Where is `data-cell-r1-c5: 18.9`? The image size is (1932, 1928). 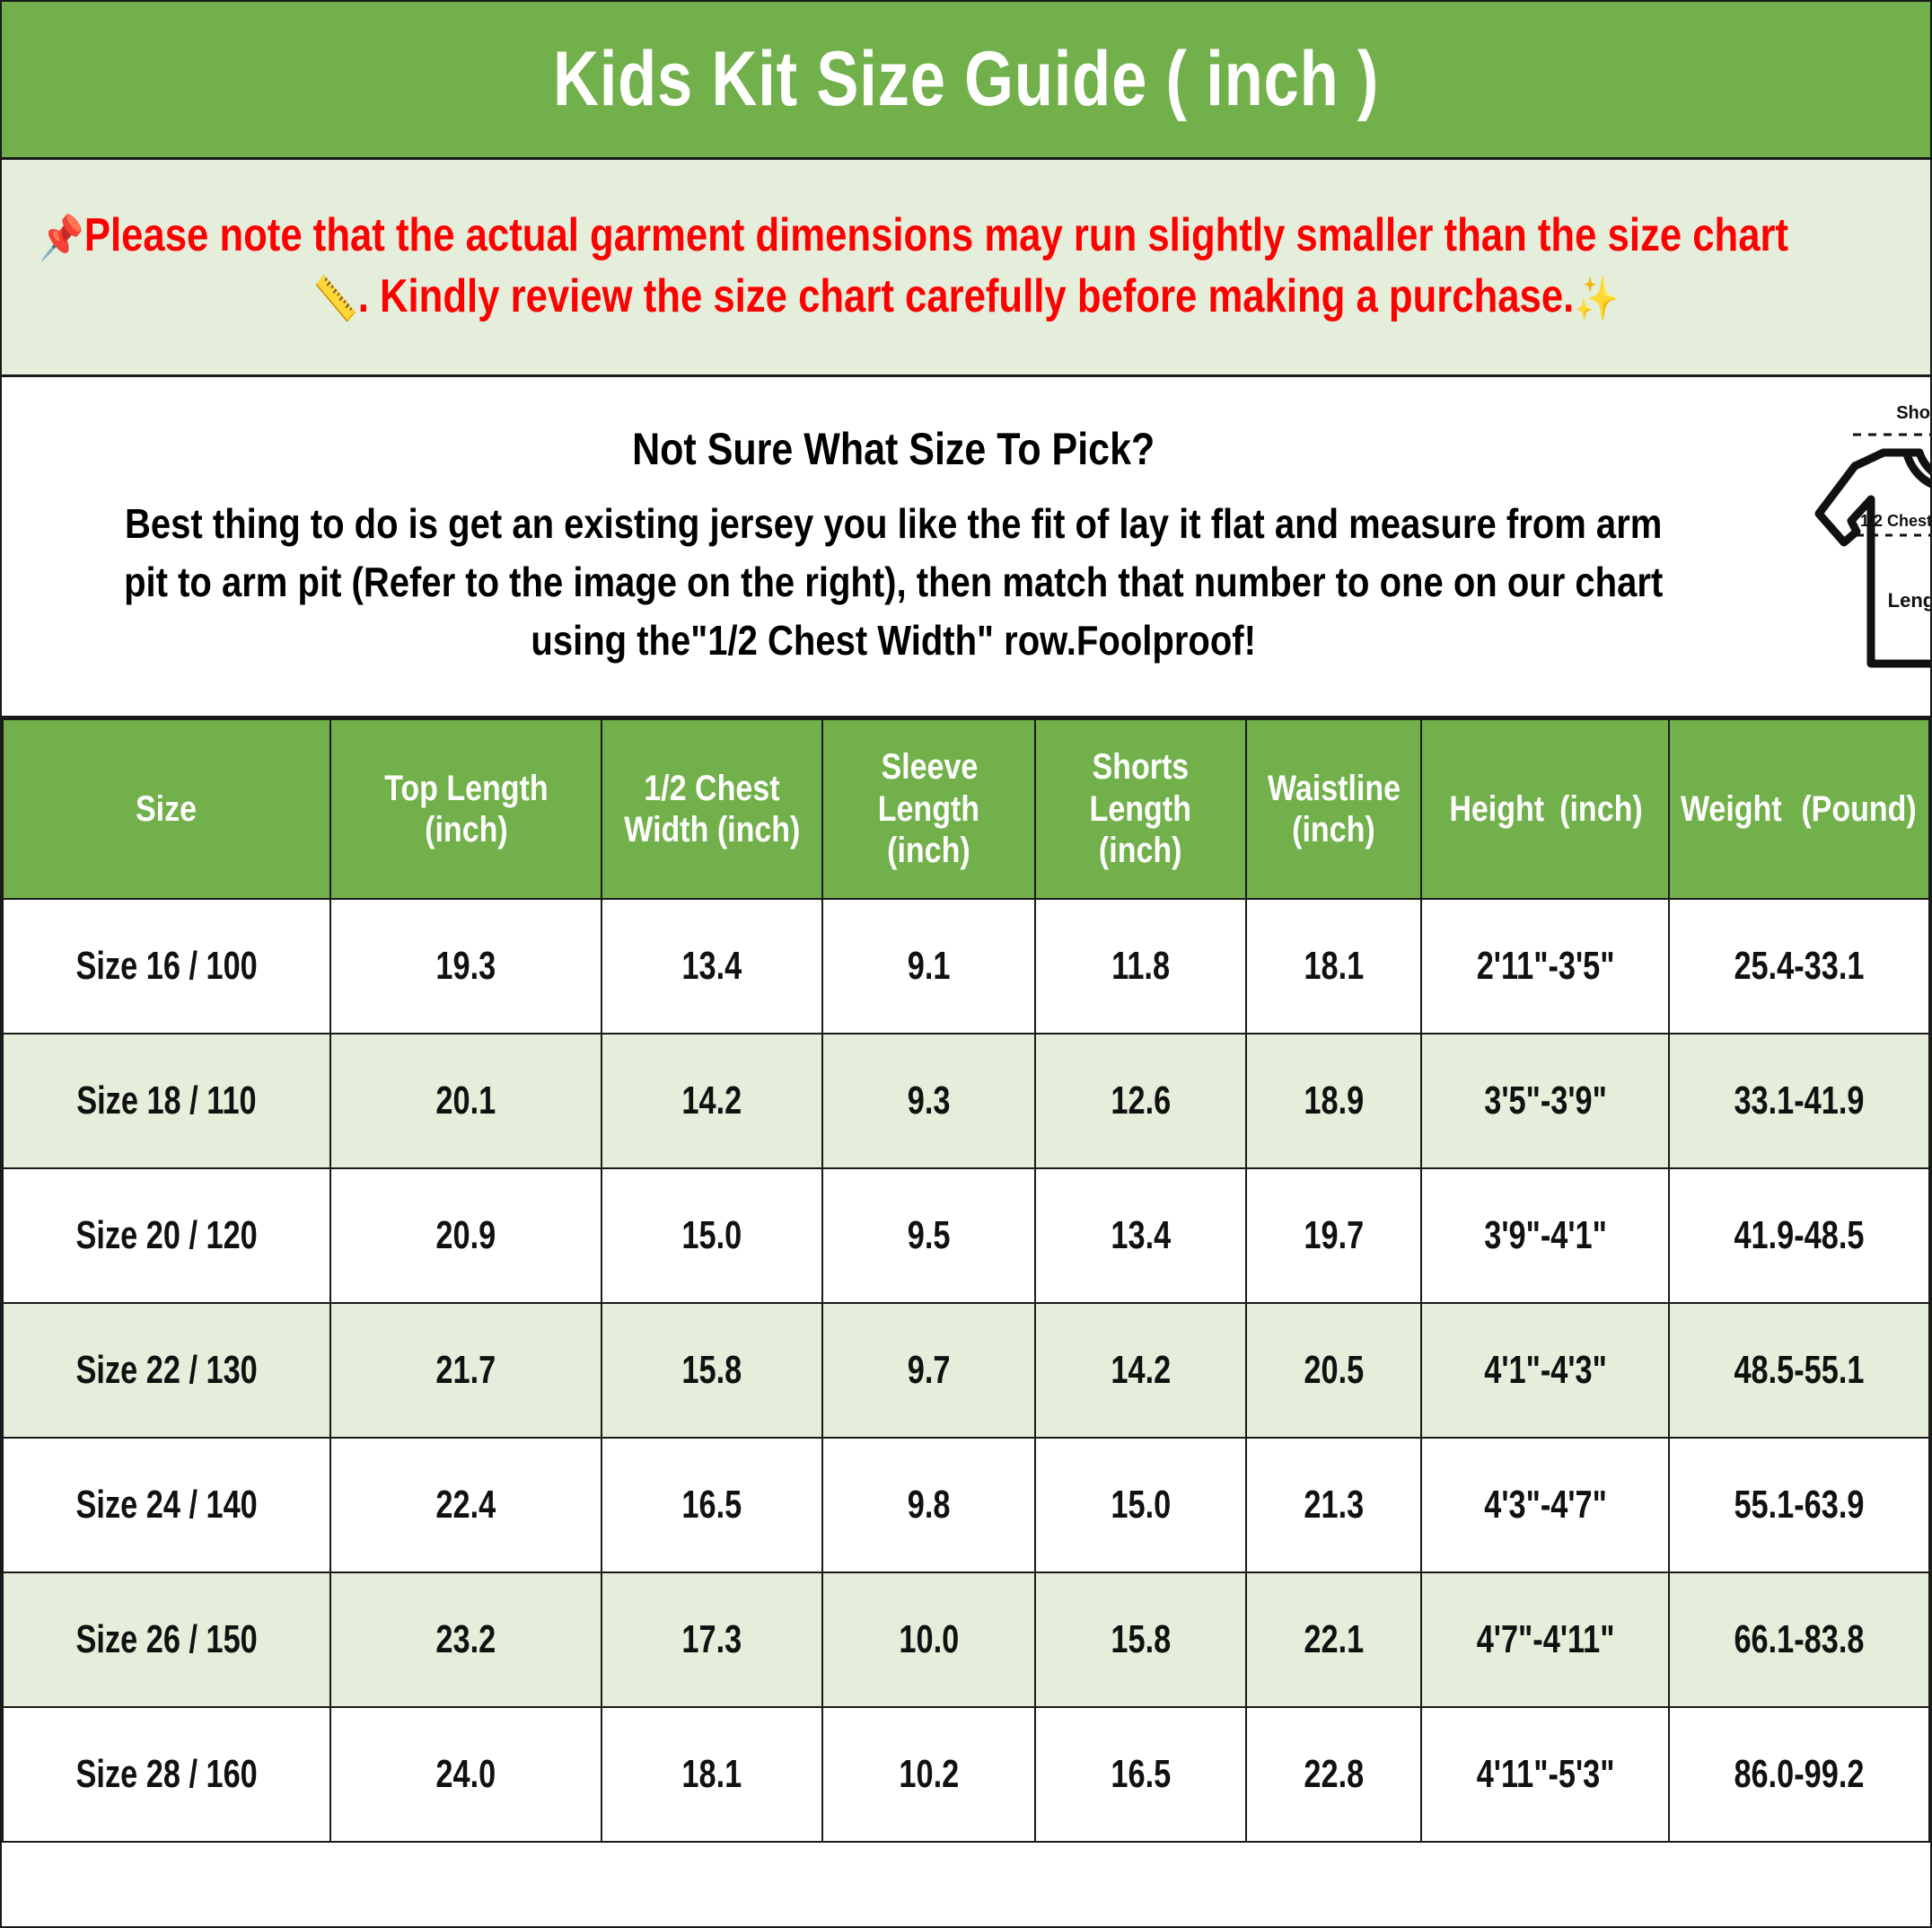 data-cell-r1-c5: 18.9 is located at coordinates (1333, 1101).